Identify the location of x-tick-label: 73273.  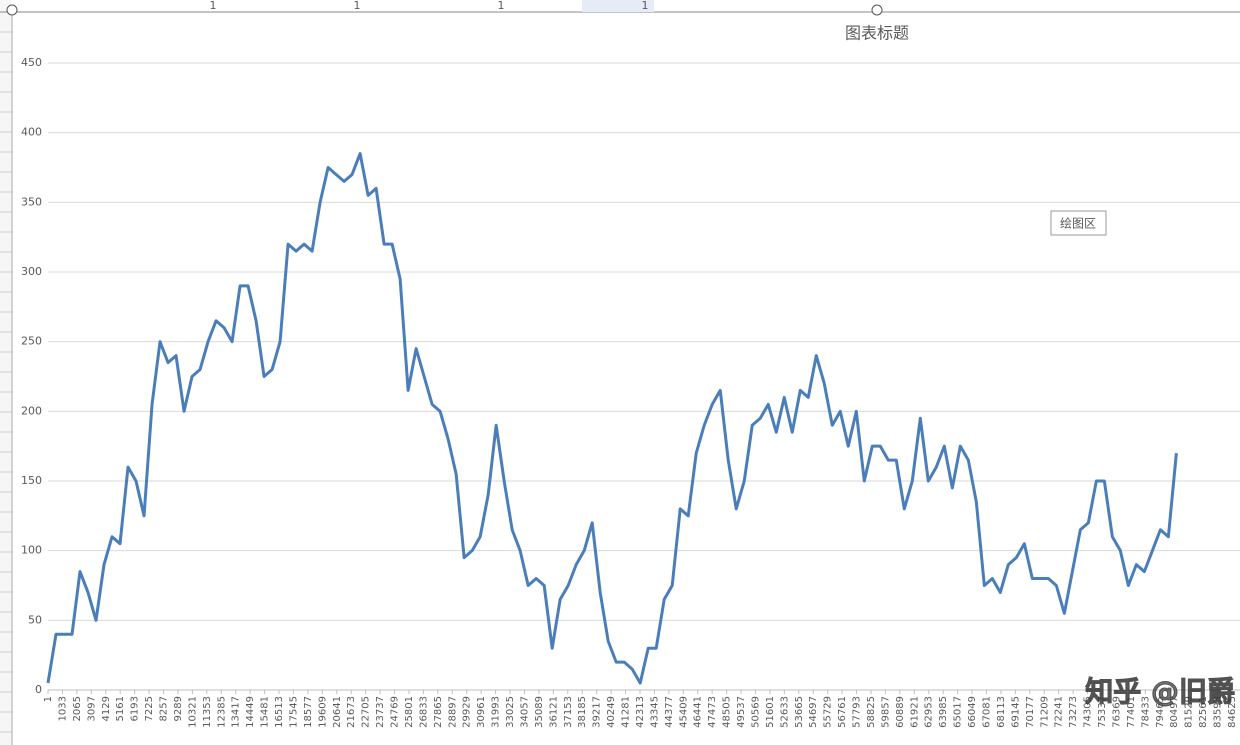
(1073, 712).